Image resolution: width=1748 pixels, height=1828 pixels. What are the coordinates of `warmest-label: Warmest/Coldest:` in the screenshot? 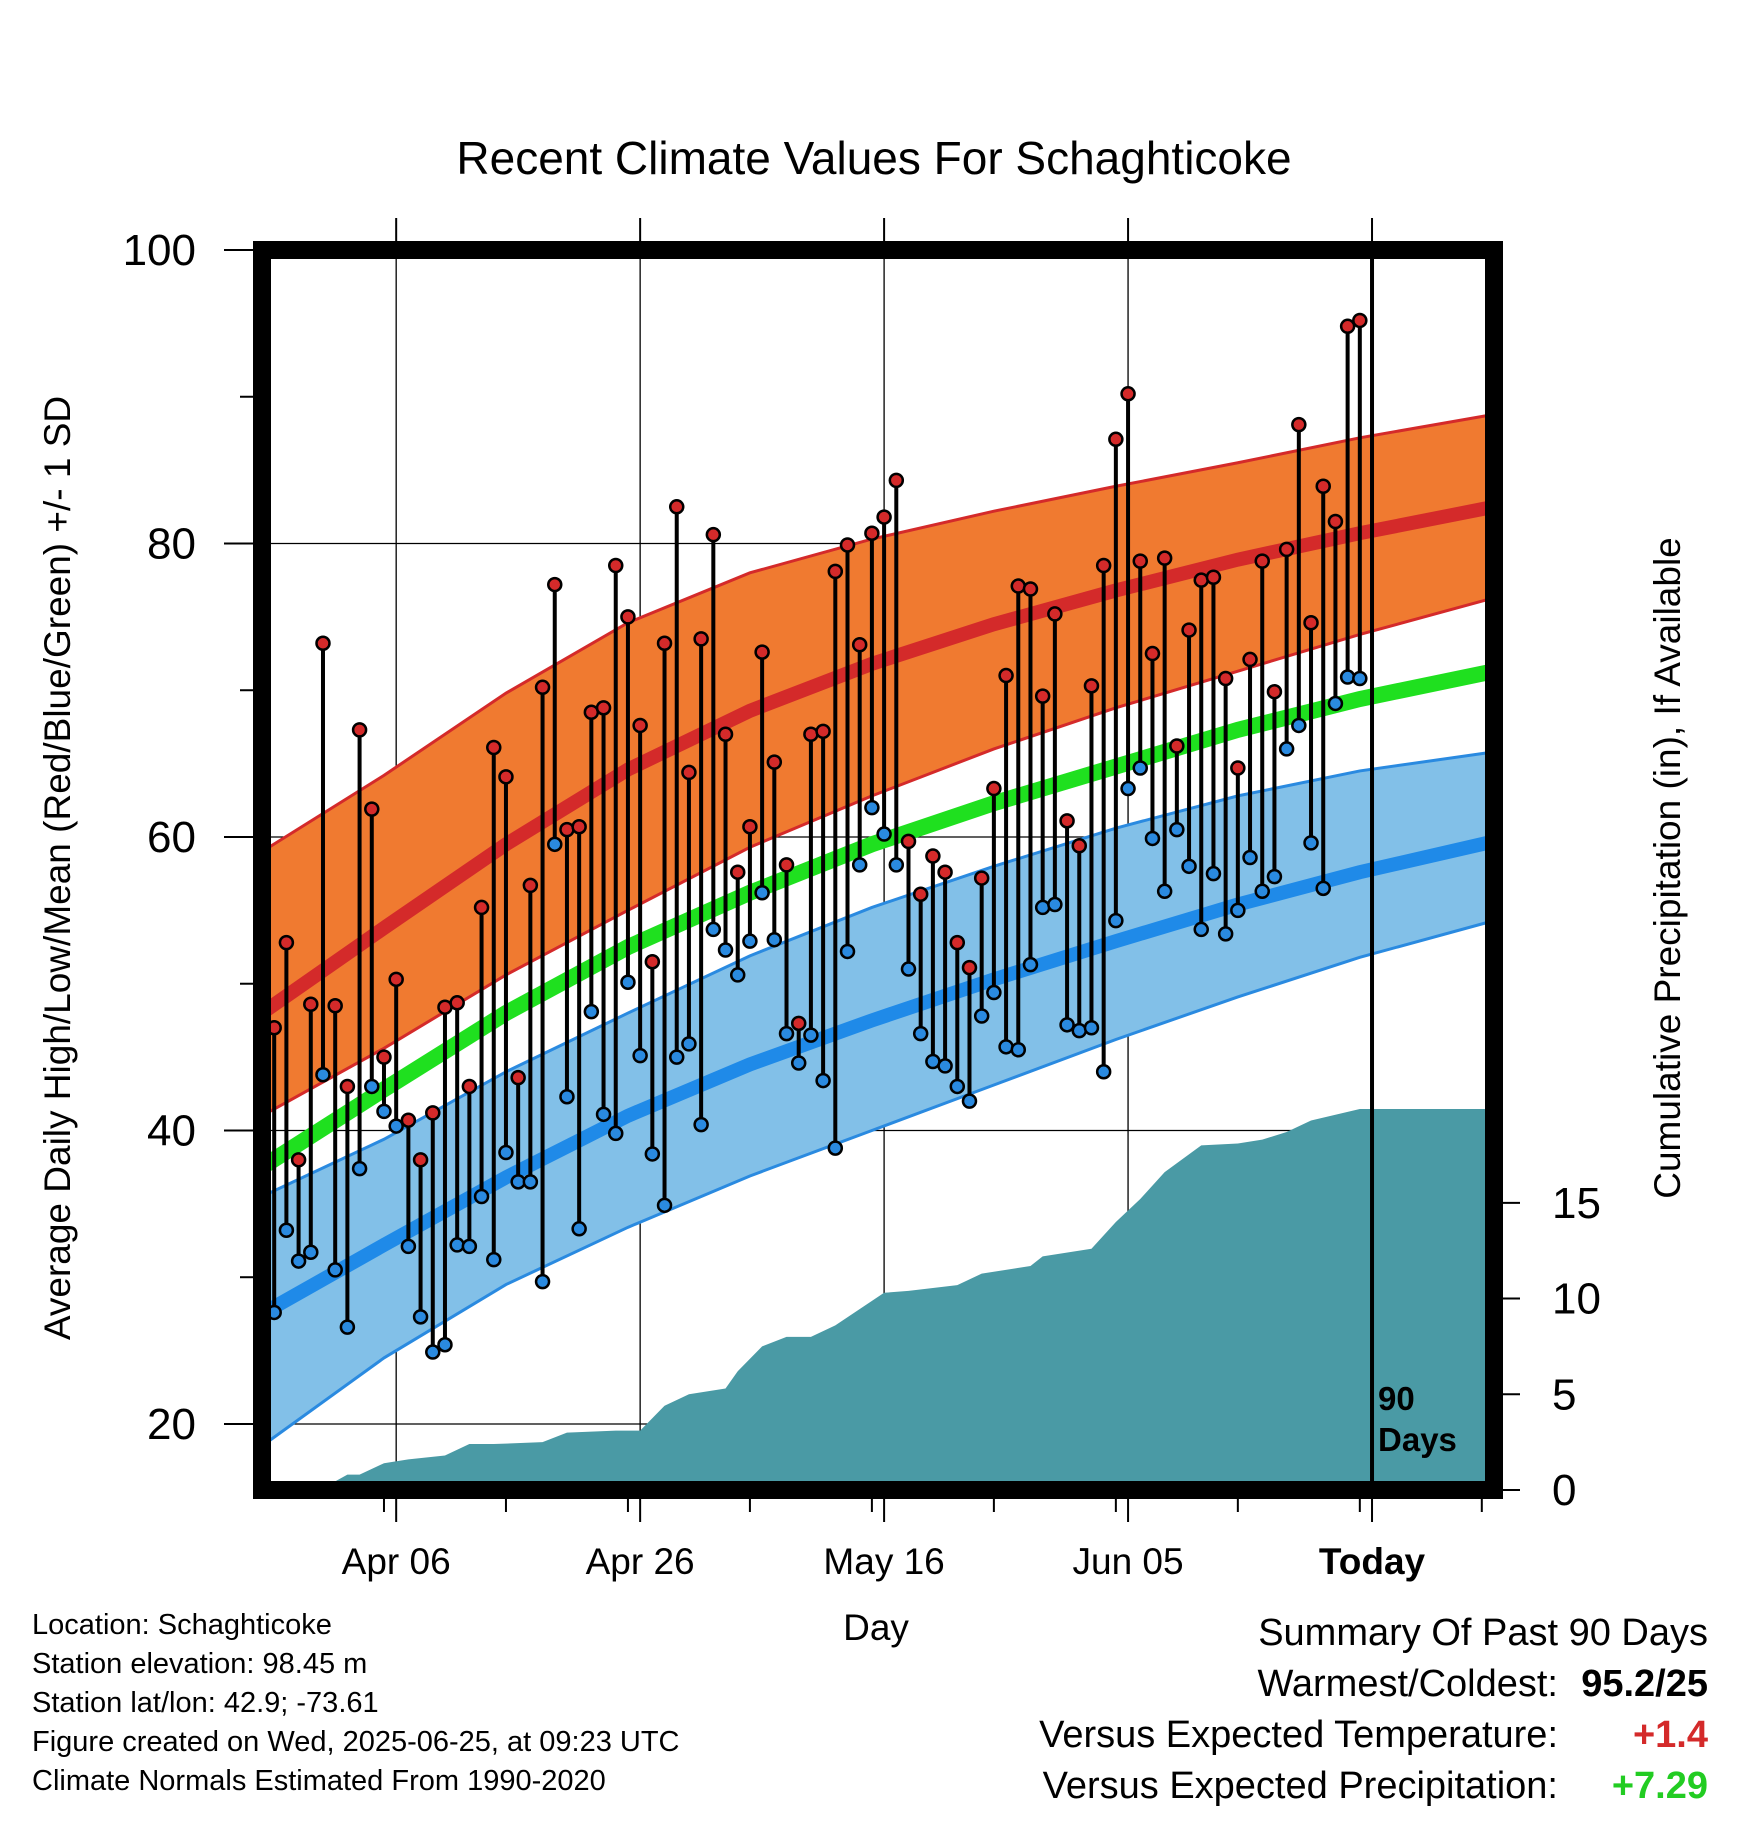 It's located at (1407, 1684).